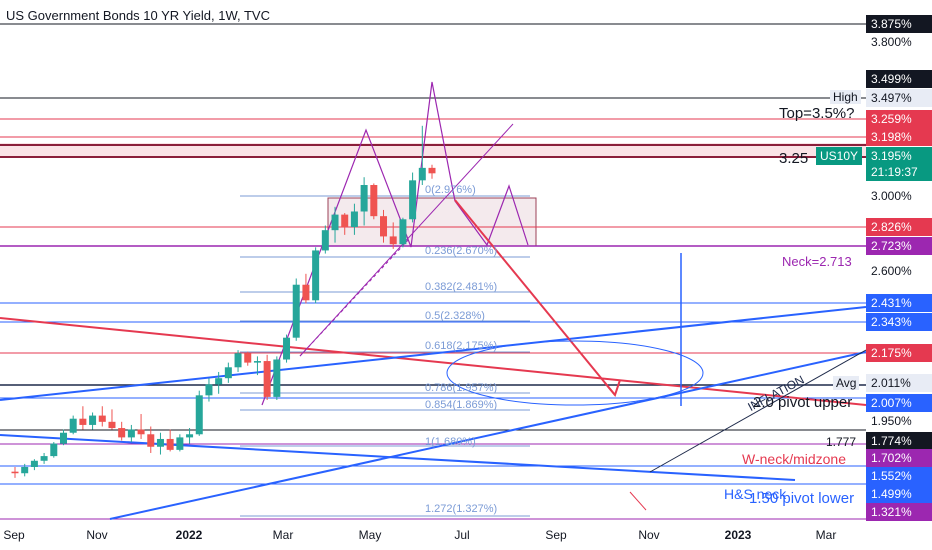 The image size is (932, 550). Describe the element at coordinates (433, 150) in the screenshot. I see `resistance-zone` at that location.